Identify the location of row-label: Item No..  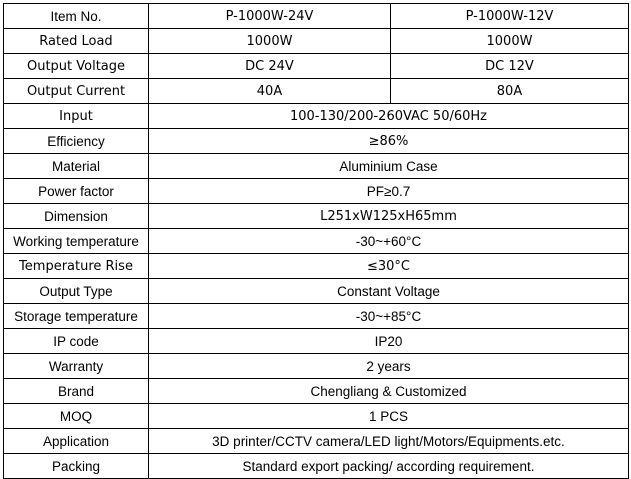
(76, 16).